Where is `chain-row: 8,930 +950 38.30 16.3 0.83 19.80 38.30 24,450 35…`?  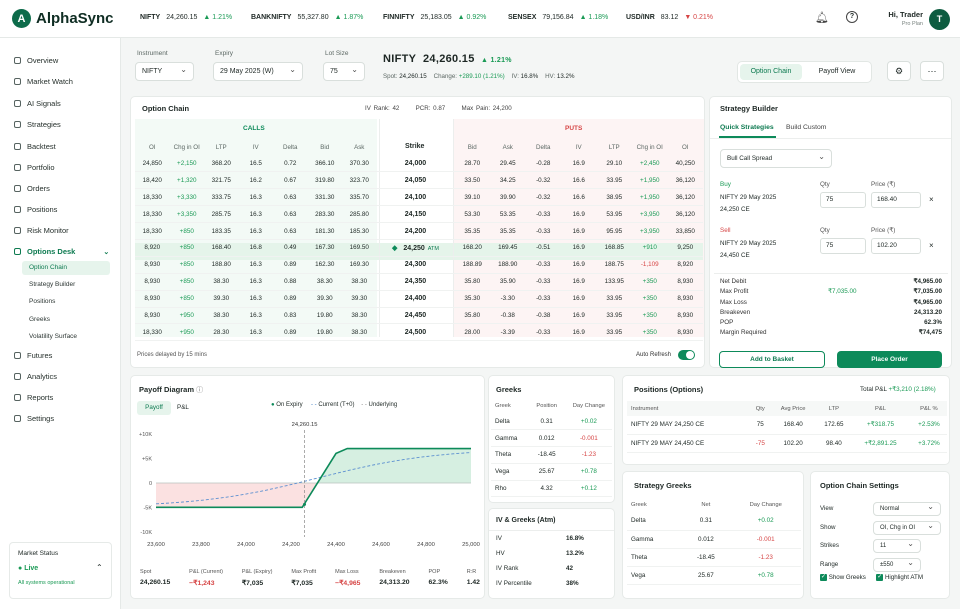
chain-row: 8,930 +950 38.30 16.3 0.83 19.80 38.30 24,450 35… is located at coordinates (419, 316).